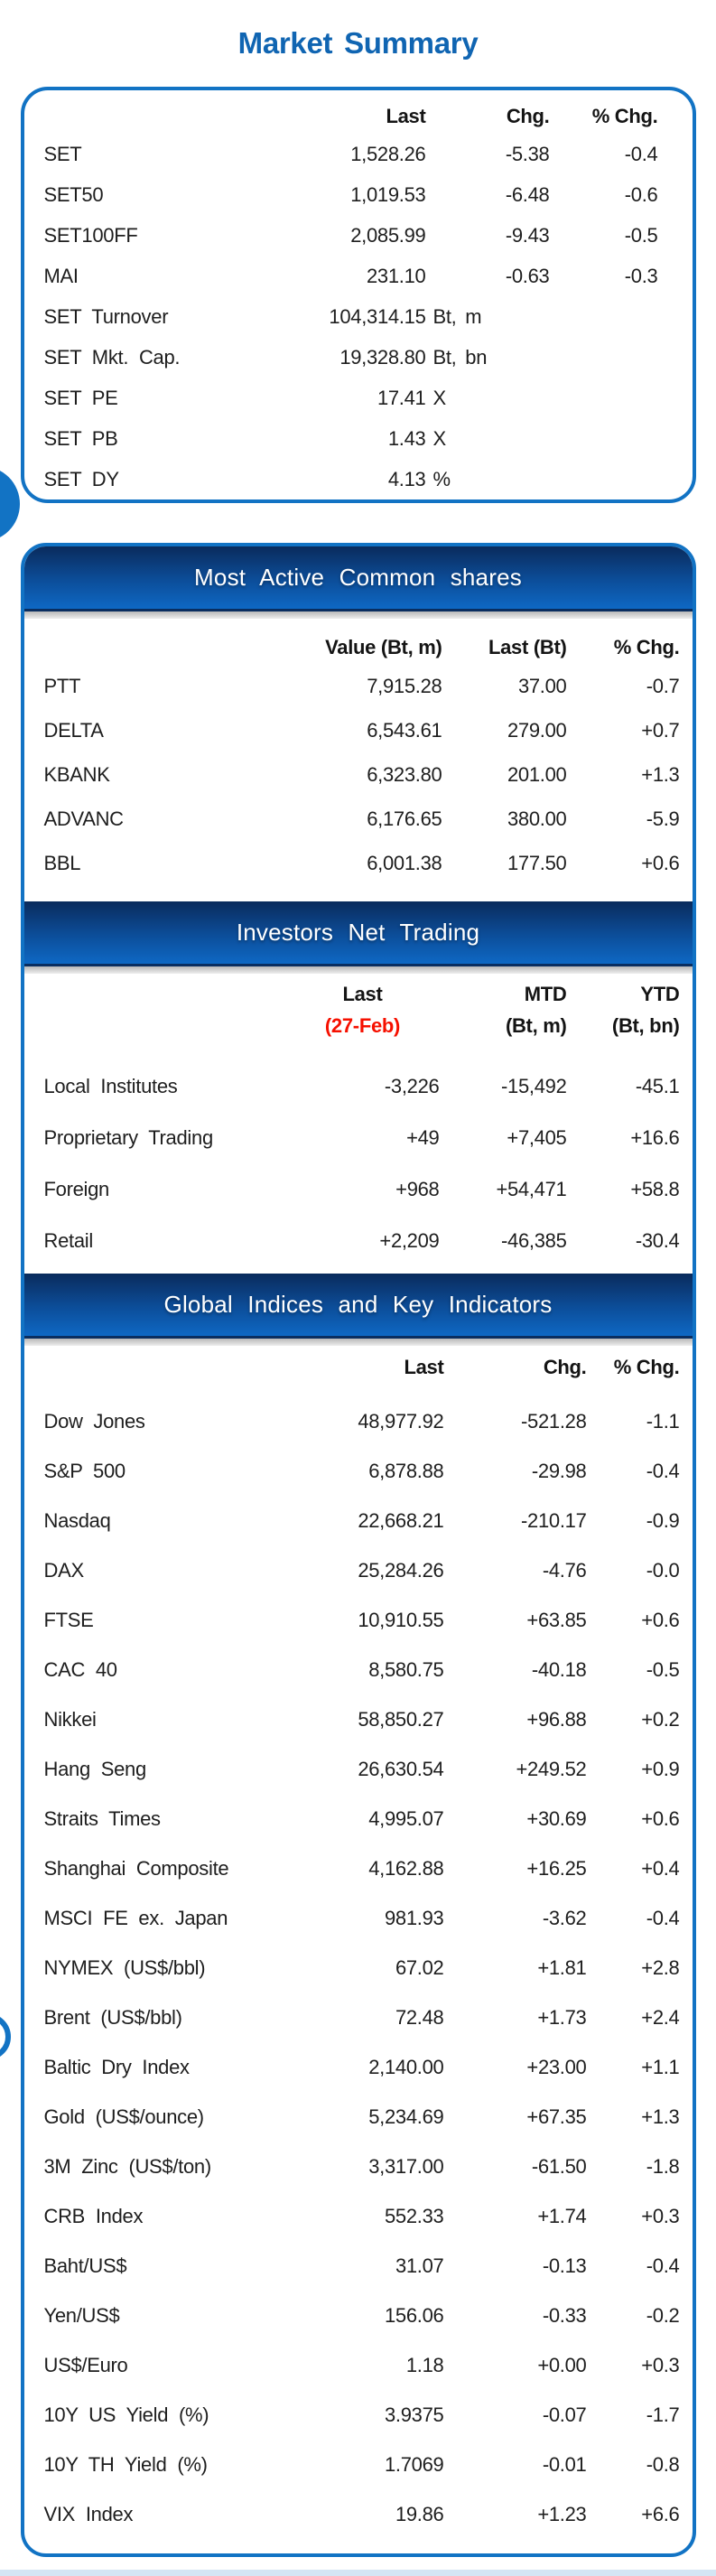  I want to click on row-label: VIX Index, so click(89, 2513).